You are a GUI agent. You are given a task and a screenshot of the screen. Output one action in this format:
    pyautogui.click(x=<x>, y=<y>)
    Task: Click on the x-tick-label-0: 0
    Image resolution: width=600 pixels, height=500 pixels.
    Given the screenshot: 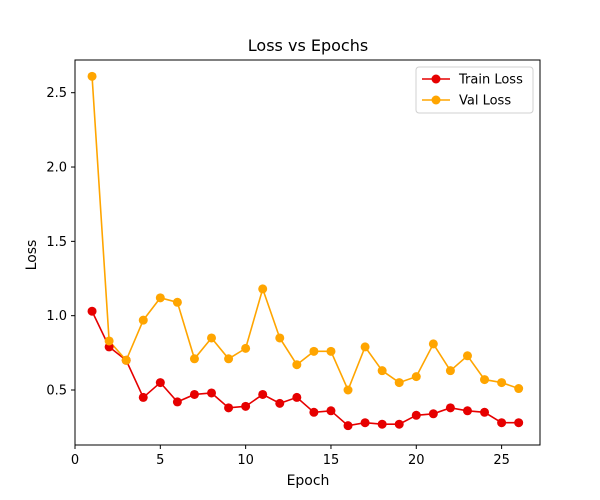 What is the action you would take?
    pyautogui.click(x=75, y=460)
    